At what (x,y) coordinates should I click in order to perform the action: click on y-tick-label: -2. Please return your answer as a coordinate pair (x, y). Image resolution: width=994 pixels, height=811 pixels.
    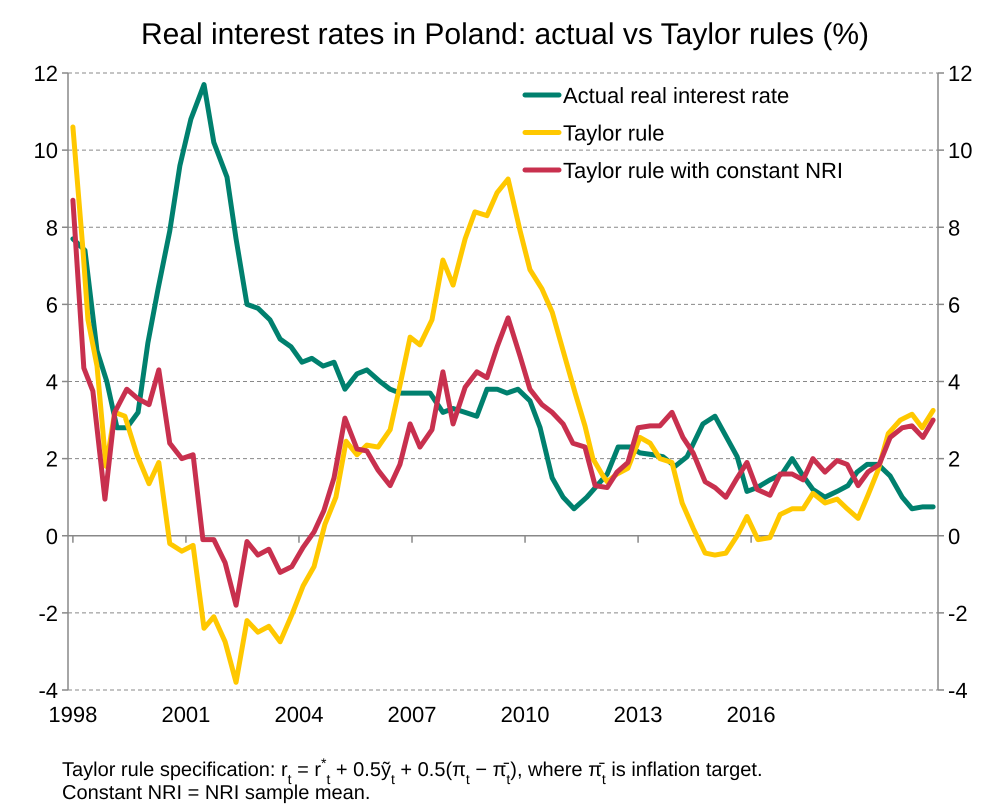
    Looking at the image, I should click on (48, 613).